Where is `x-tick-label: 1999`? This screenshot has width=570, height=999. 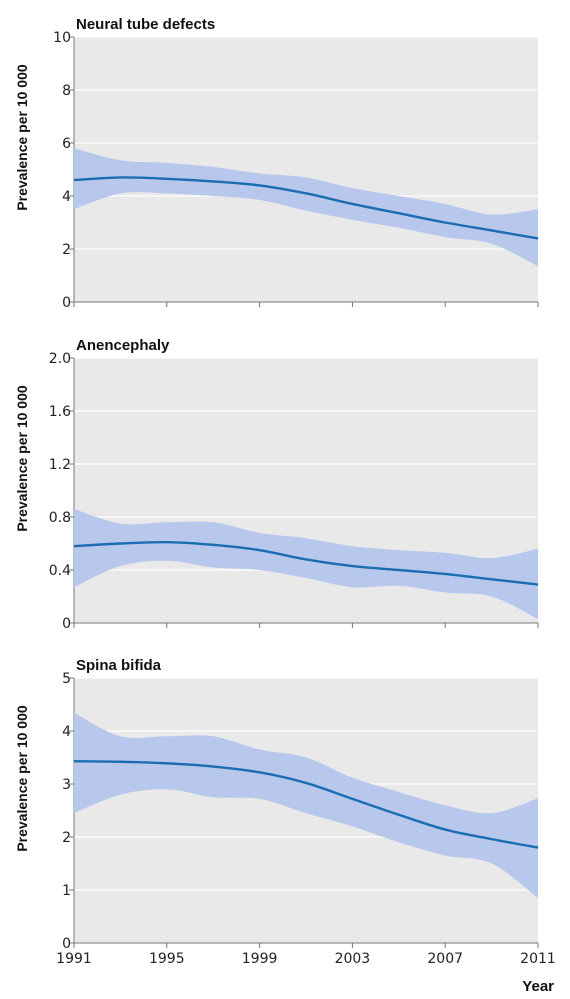
x-tick-label: 1999 is located at coordinates (260, 959).